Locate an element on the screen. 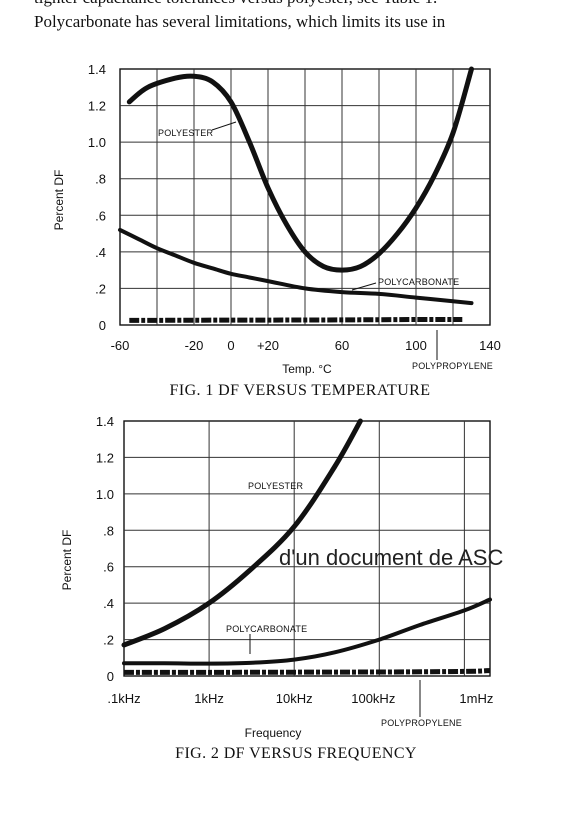 The width and height of the screenshot is (564, 819). fig1-x-tick-label: -60 is located at coordinates (120, 345).